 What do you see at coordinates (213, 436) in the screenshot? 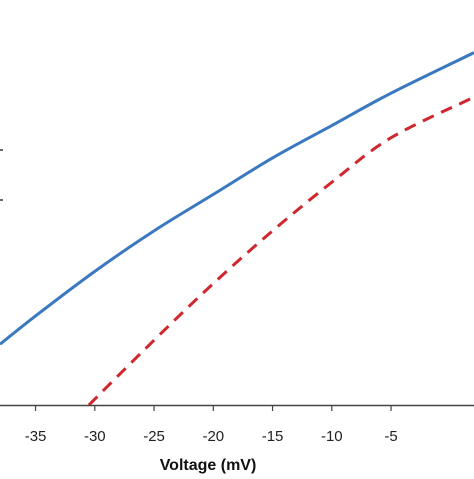
I see `x-tick-label: -20` at bounding box center [213, 436].